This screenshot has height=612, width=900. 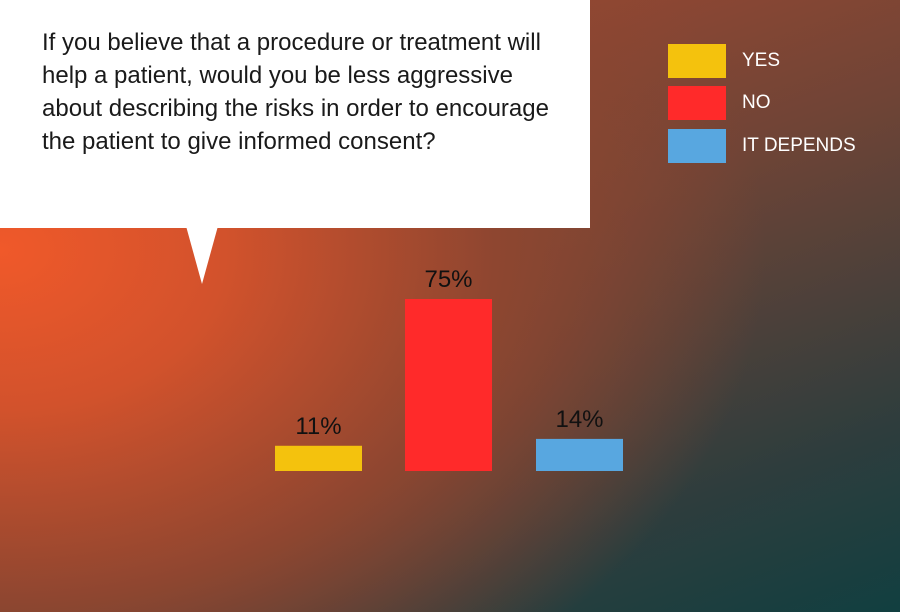 I want to click on bar-no, so click(x=448, y=385).